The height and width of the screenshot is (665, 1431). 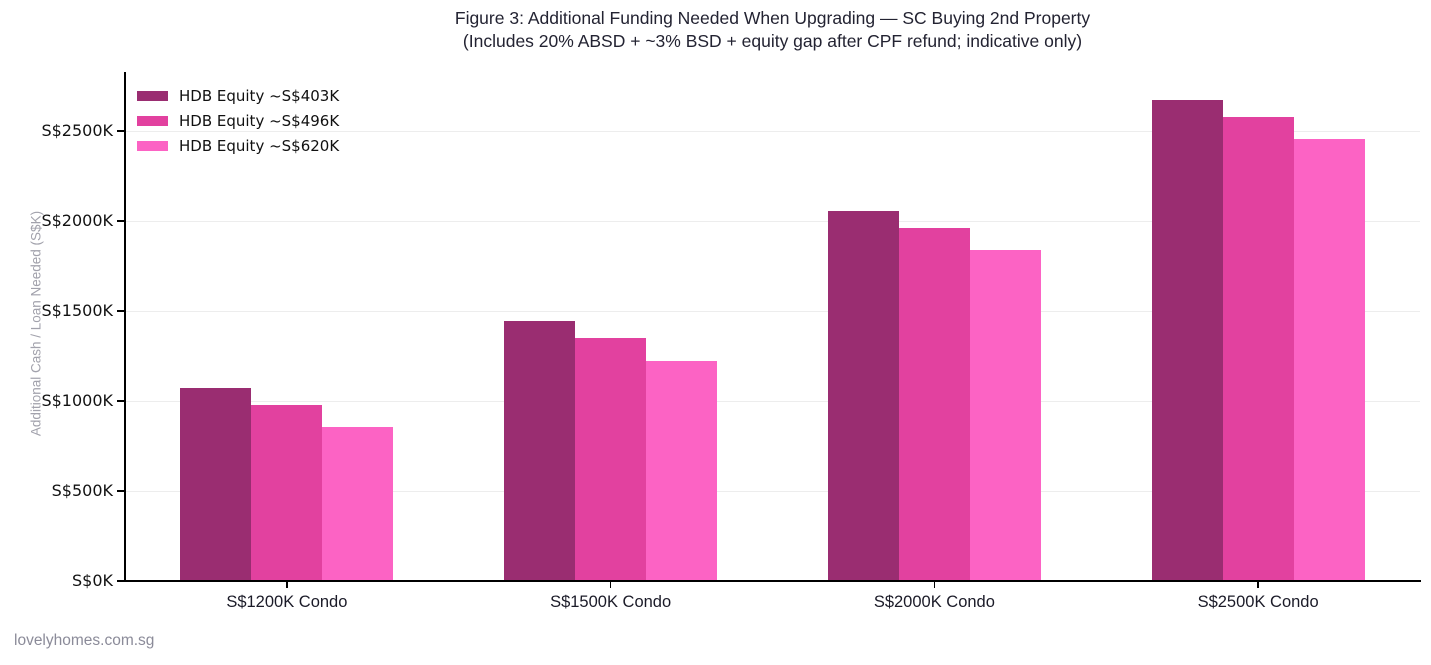 What do you see at coordinates (92, 580) in the screenshot?
I see `y-tick-label: S$0K` at bounding box center [92, 580].